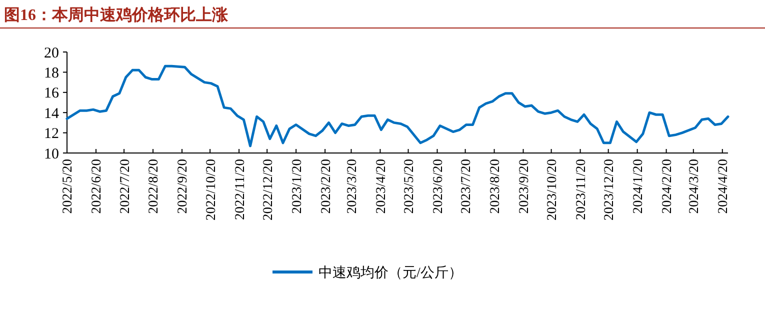 This screenshot has height=330, width=765. What do you see at coordinates (296, 186) in the screenshot?
I see `x-tick-label: 2023/1/20` at bounding box center [296, 186].